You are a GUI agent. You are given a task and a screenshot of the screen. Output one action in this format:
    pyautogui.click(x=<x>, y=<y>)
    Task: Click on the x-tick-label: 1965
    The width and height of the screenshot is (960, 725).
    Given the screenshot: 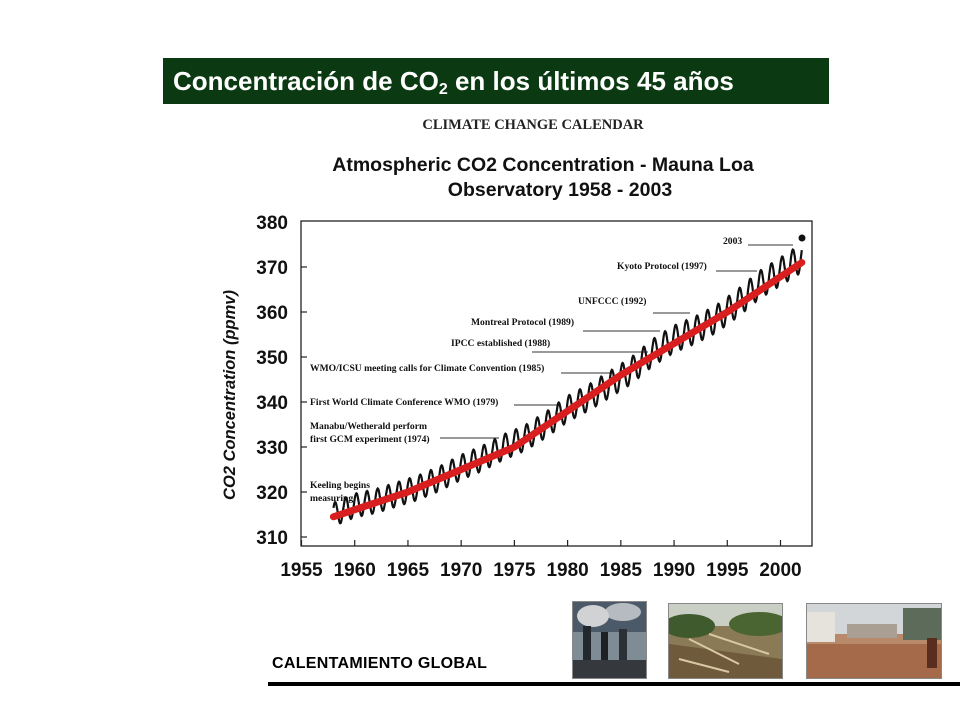 What is the action you would take?
    pyautogui.click(x=408, y=570)
    